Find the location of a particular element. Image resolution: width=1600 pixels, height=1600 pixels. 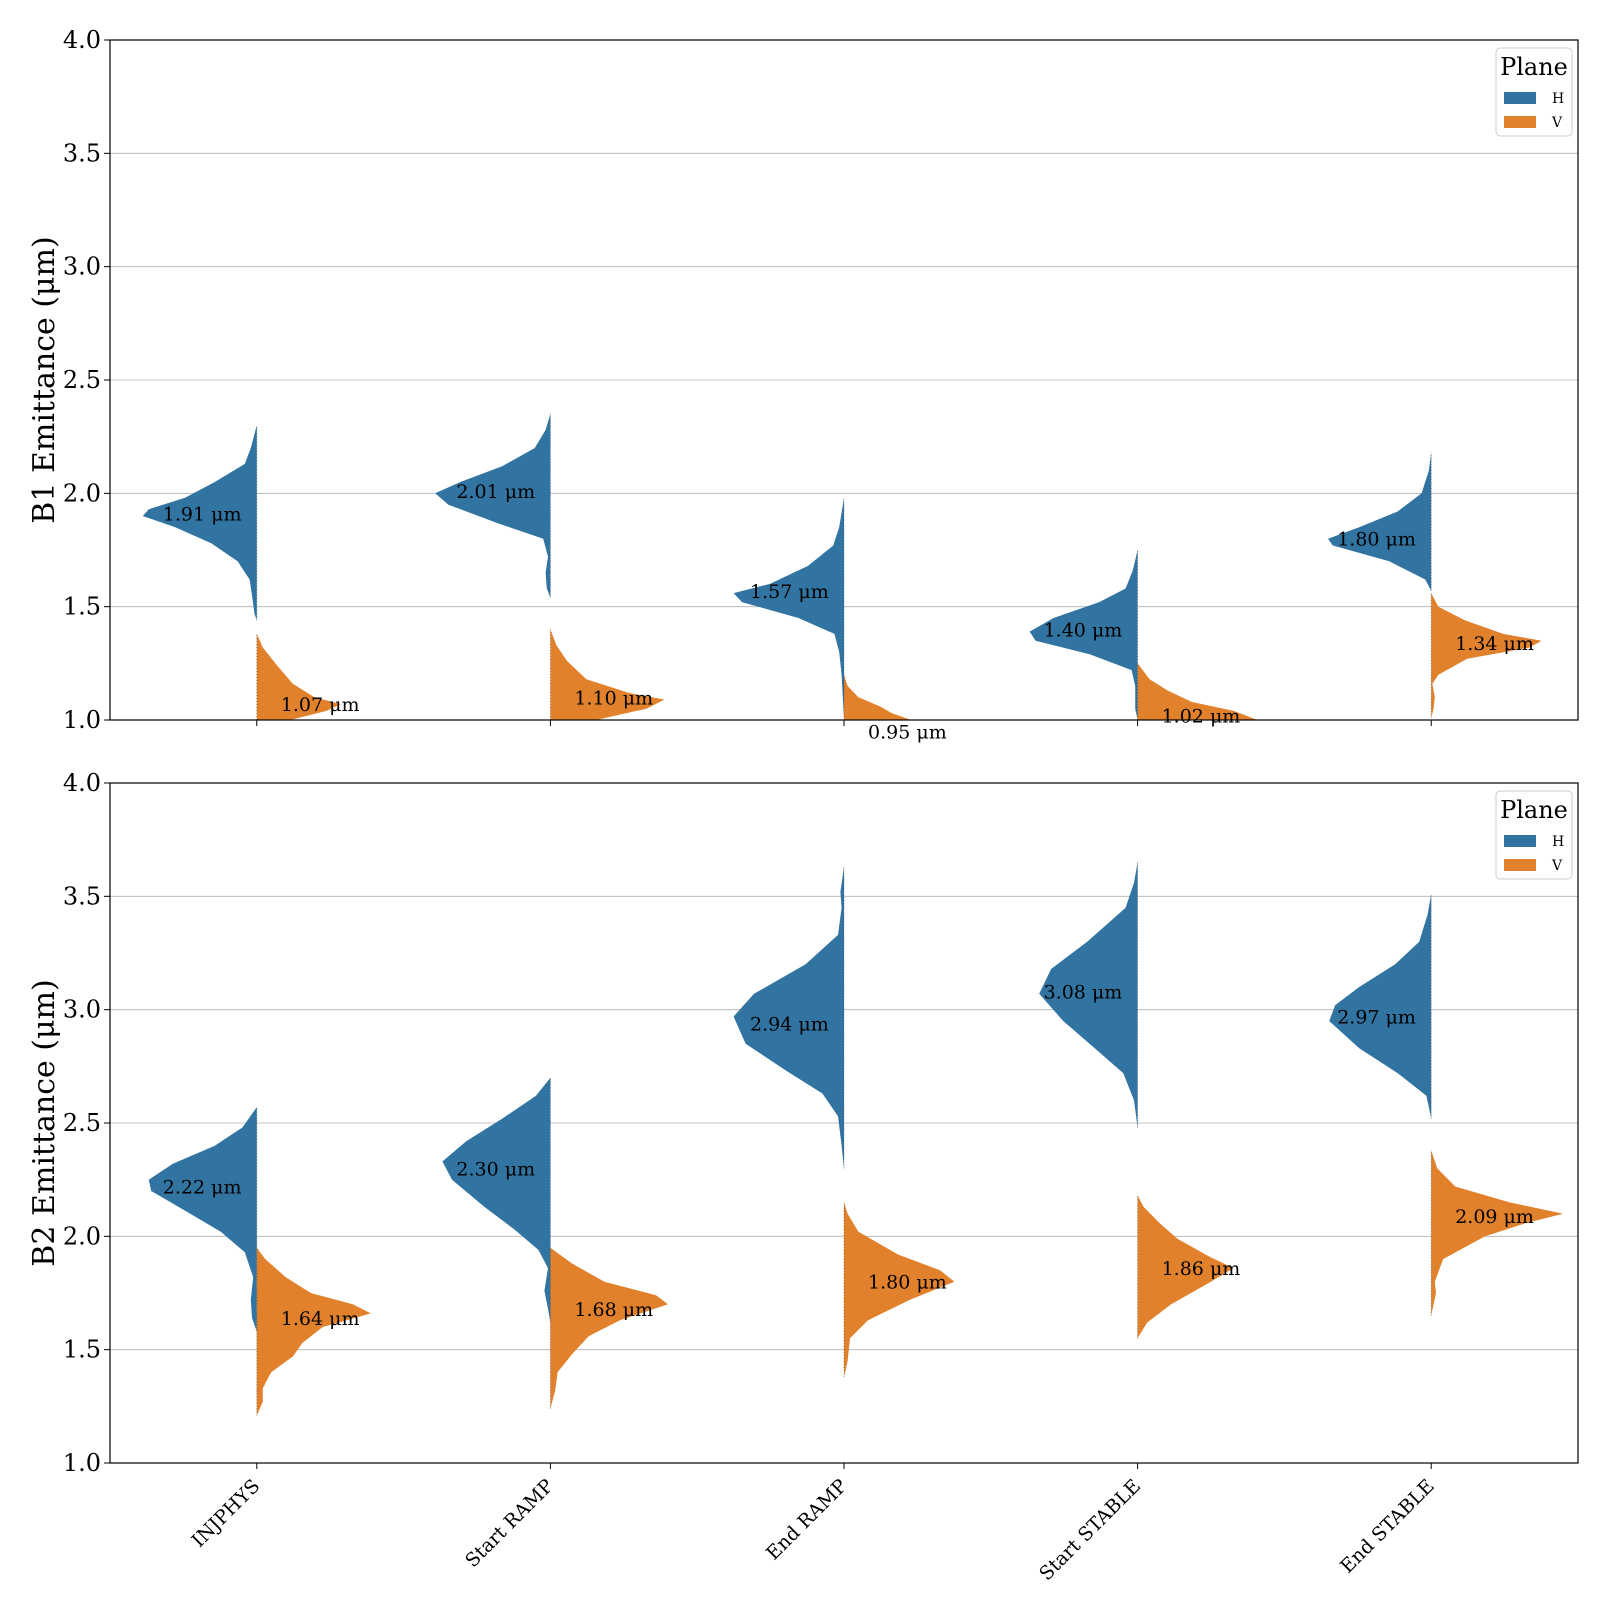

median-label: 1.40 μm is located at coordinates (1083, 630).